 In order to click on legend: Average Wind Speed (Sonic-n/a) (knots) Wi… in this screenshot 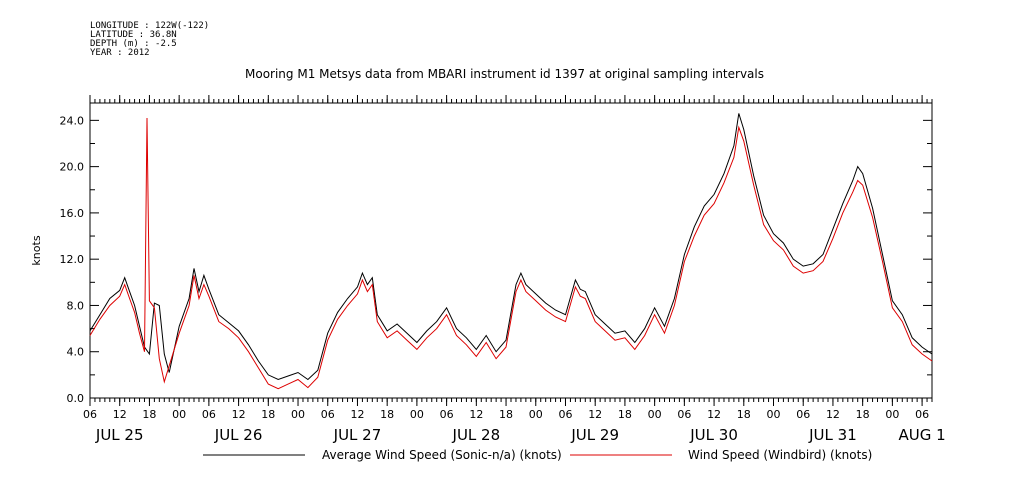, I will do `click(537, 455)`.